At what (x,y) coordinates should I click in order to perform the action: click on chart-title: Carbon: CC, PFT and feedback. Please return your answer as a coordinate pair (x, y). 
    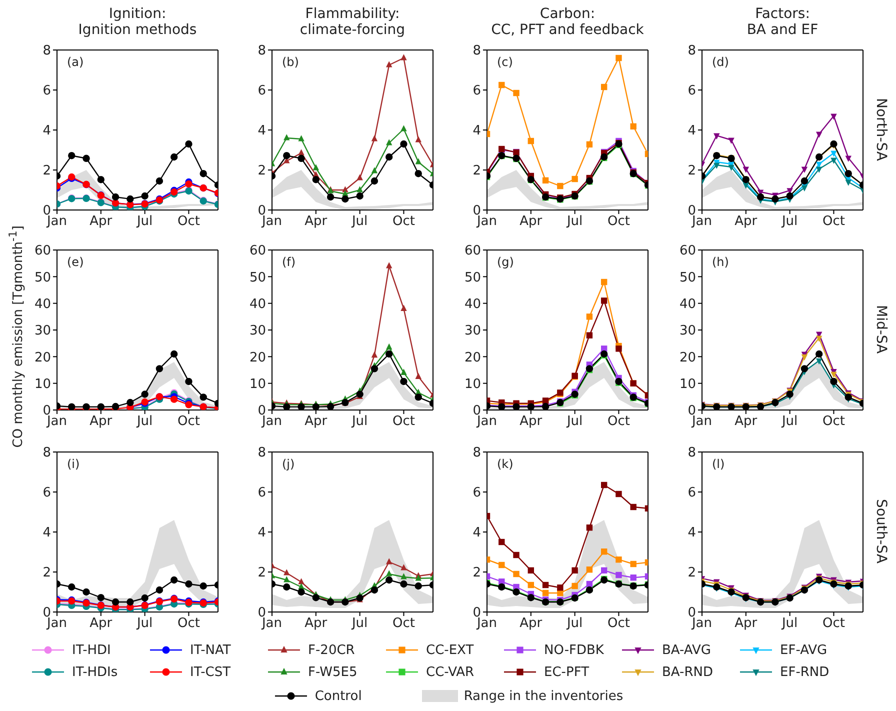
    Looking at the image, I should click on (567, 22).